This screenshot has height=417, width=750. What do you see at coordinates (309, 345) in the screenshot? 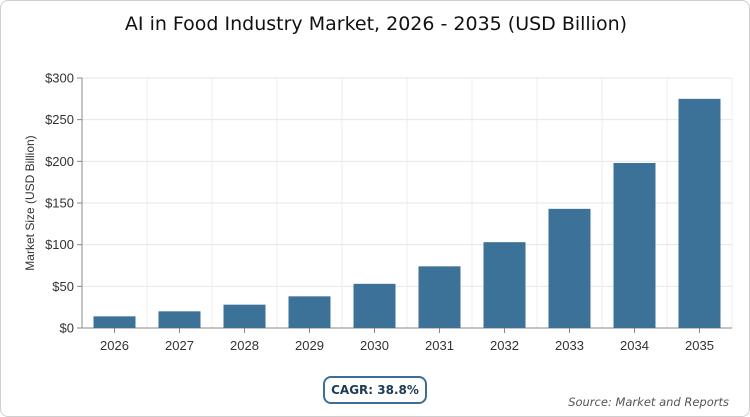
I see `x-tick-label: 2029` at bounding box center [309, 345].